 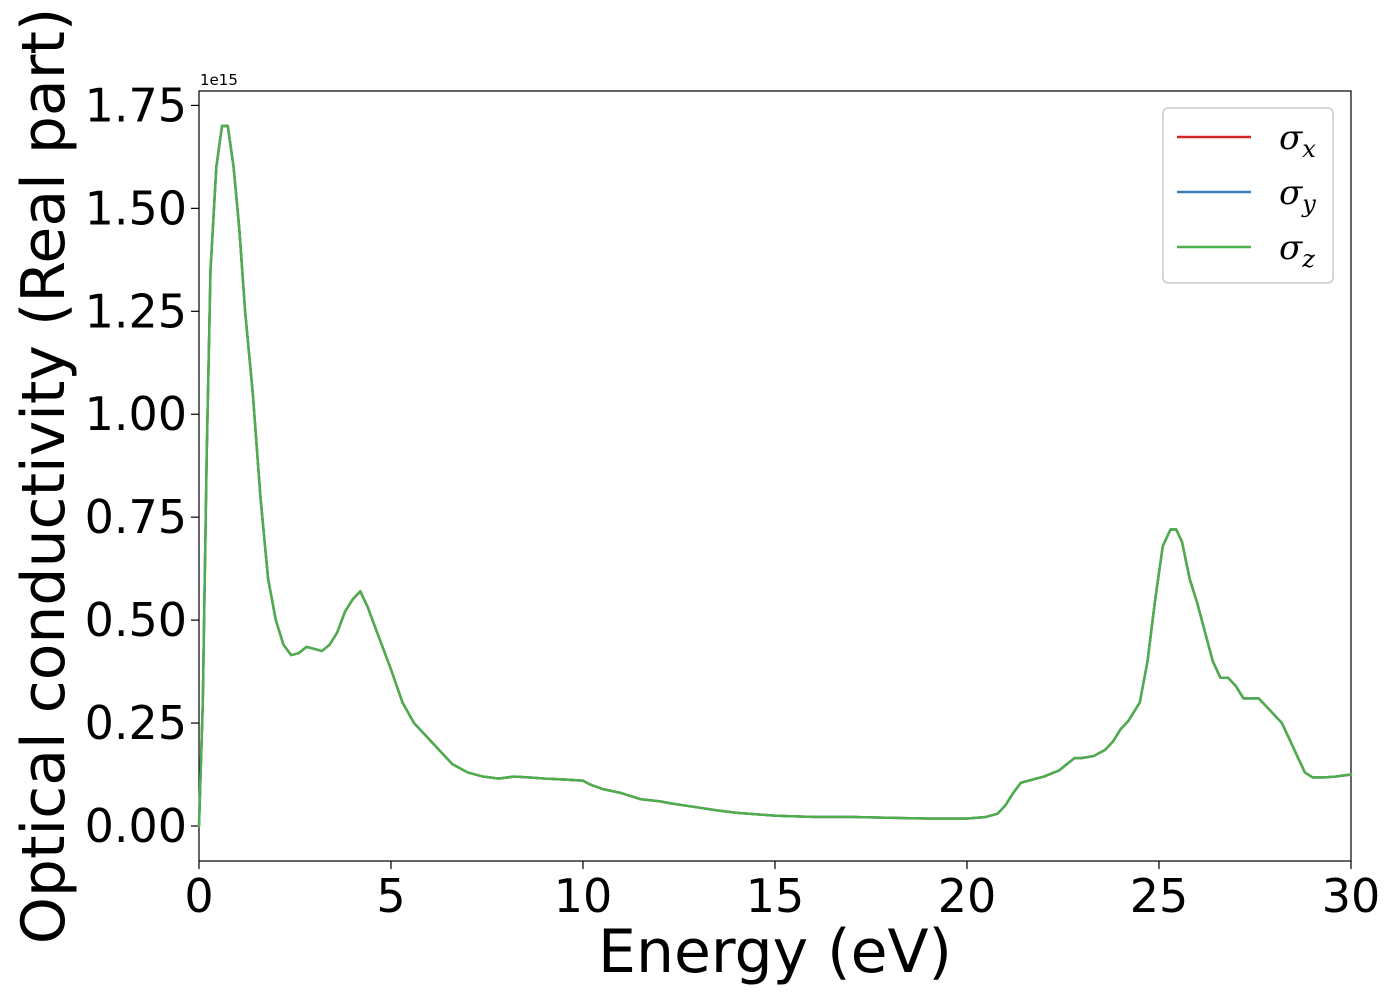 I want to click on y-tick-label: 1.75, so click(x=136, y=105).